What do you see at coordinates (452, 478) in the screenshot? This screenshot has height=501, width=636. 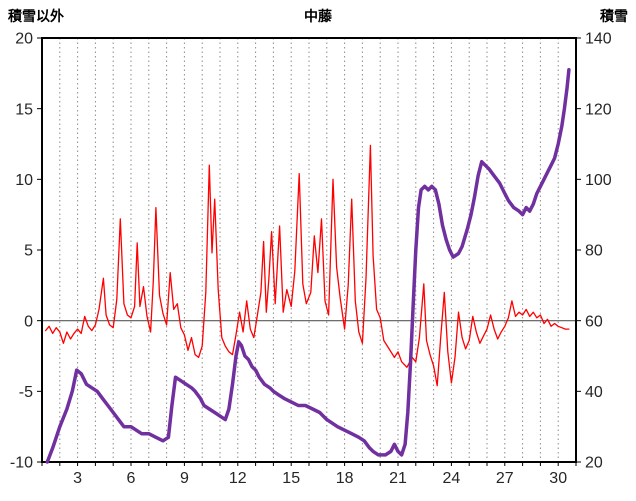 I see `x-tick-label: 24` at bounding box center [452, 478].